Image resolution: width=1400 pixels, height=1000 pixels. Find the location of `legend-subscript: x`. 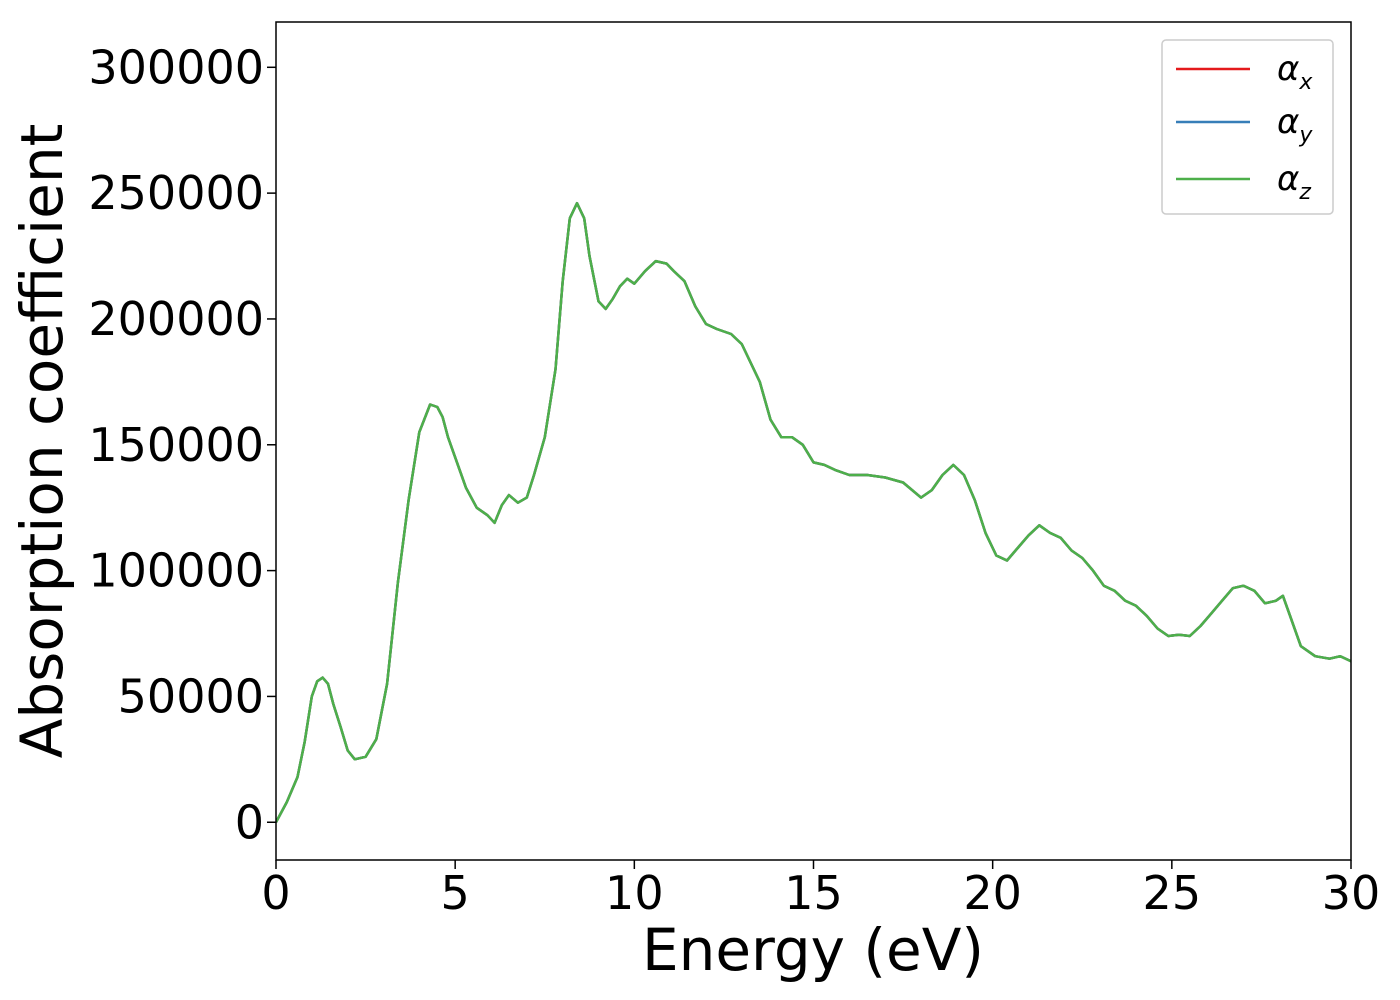

legend-subscript: x is located at coordinates (1305, 82).